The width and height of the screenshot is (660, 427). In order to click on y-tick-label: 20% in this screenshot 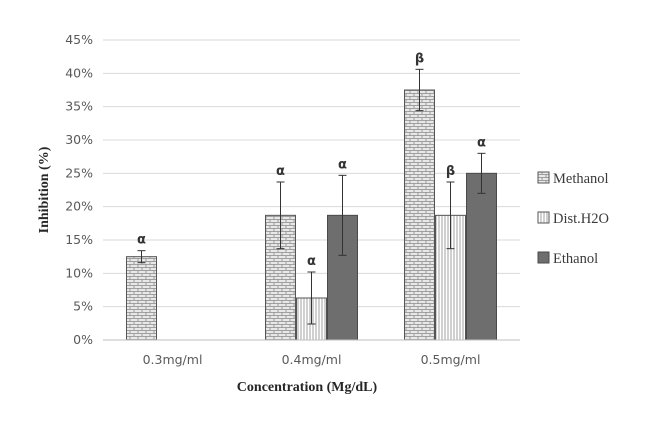, I will do `click(79, 206)`.